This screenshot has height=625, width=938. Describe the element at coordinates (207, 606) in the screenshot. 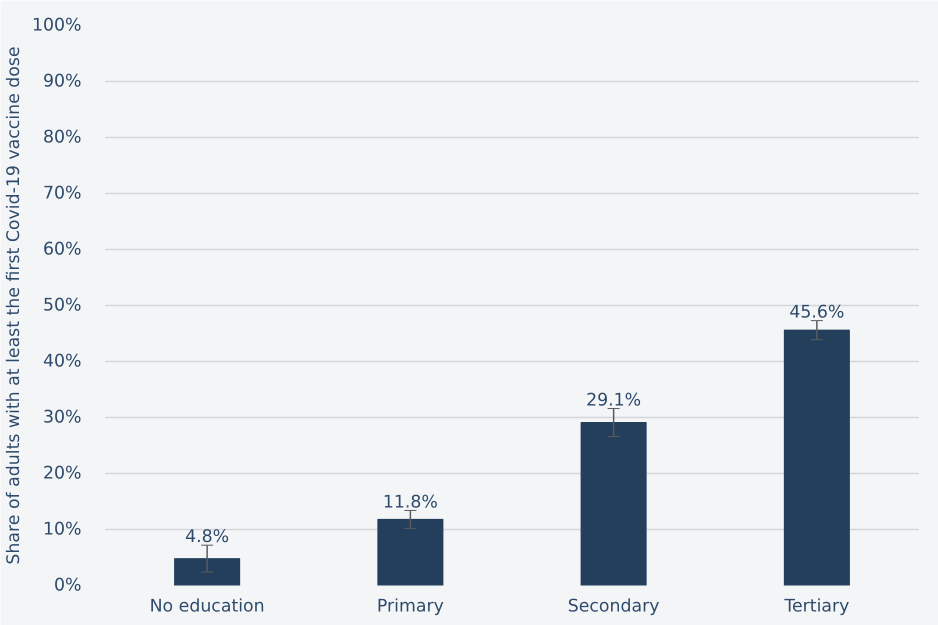

I see `x-tick-label: No education` at that location.